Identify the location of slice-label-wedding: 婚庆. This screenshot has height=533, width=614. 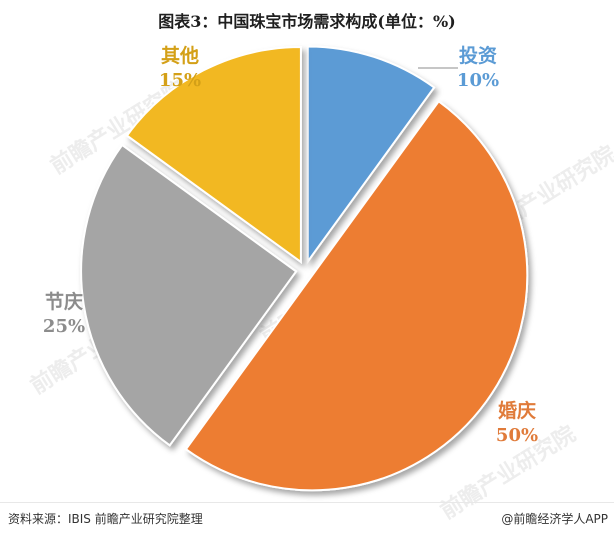
(517, 410).